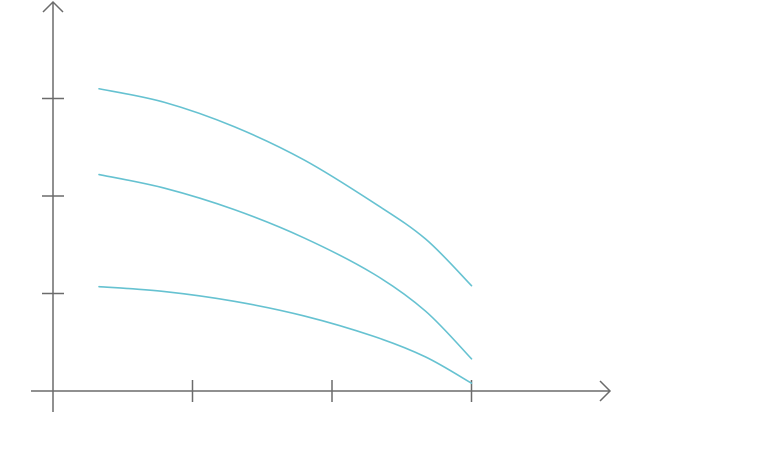 Image resolution: width=775 pixels, height=458 pixels. What do you see at coordinates (53, 196) in the screenshot?
I see `y-ticks` at bounding box center [53, 196].